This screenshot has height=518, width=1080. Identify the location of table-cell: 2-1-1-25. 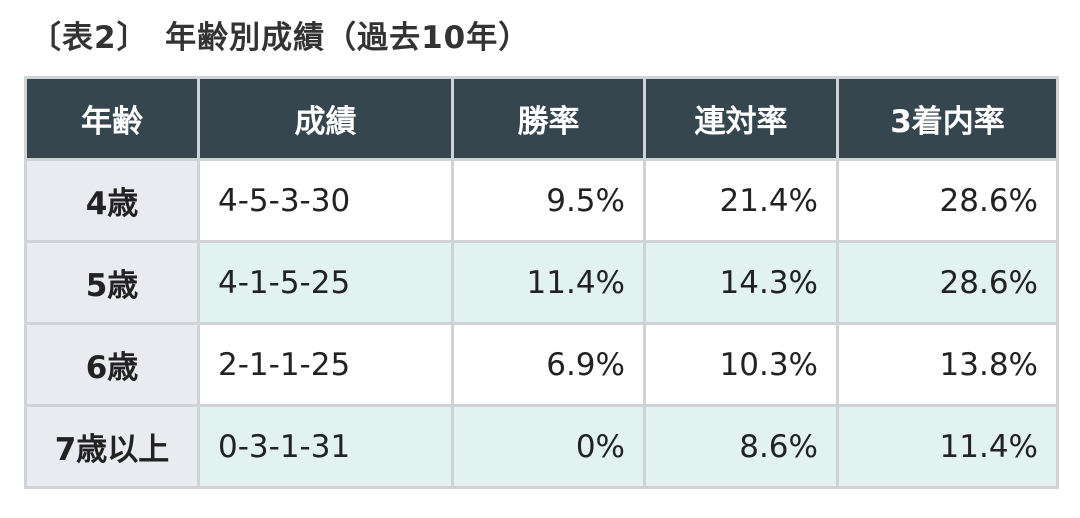
(325, 364).